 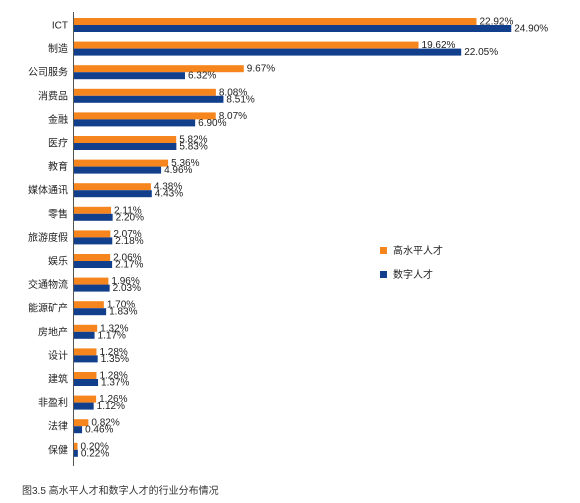 I want to click on category-label: 消费品, so click(x=53, y=95).